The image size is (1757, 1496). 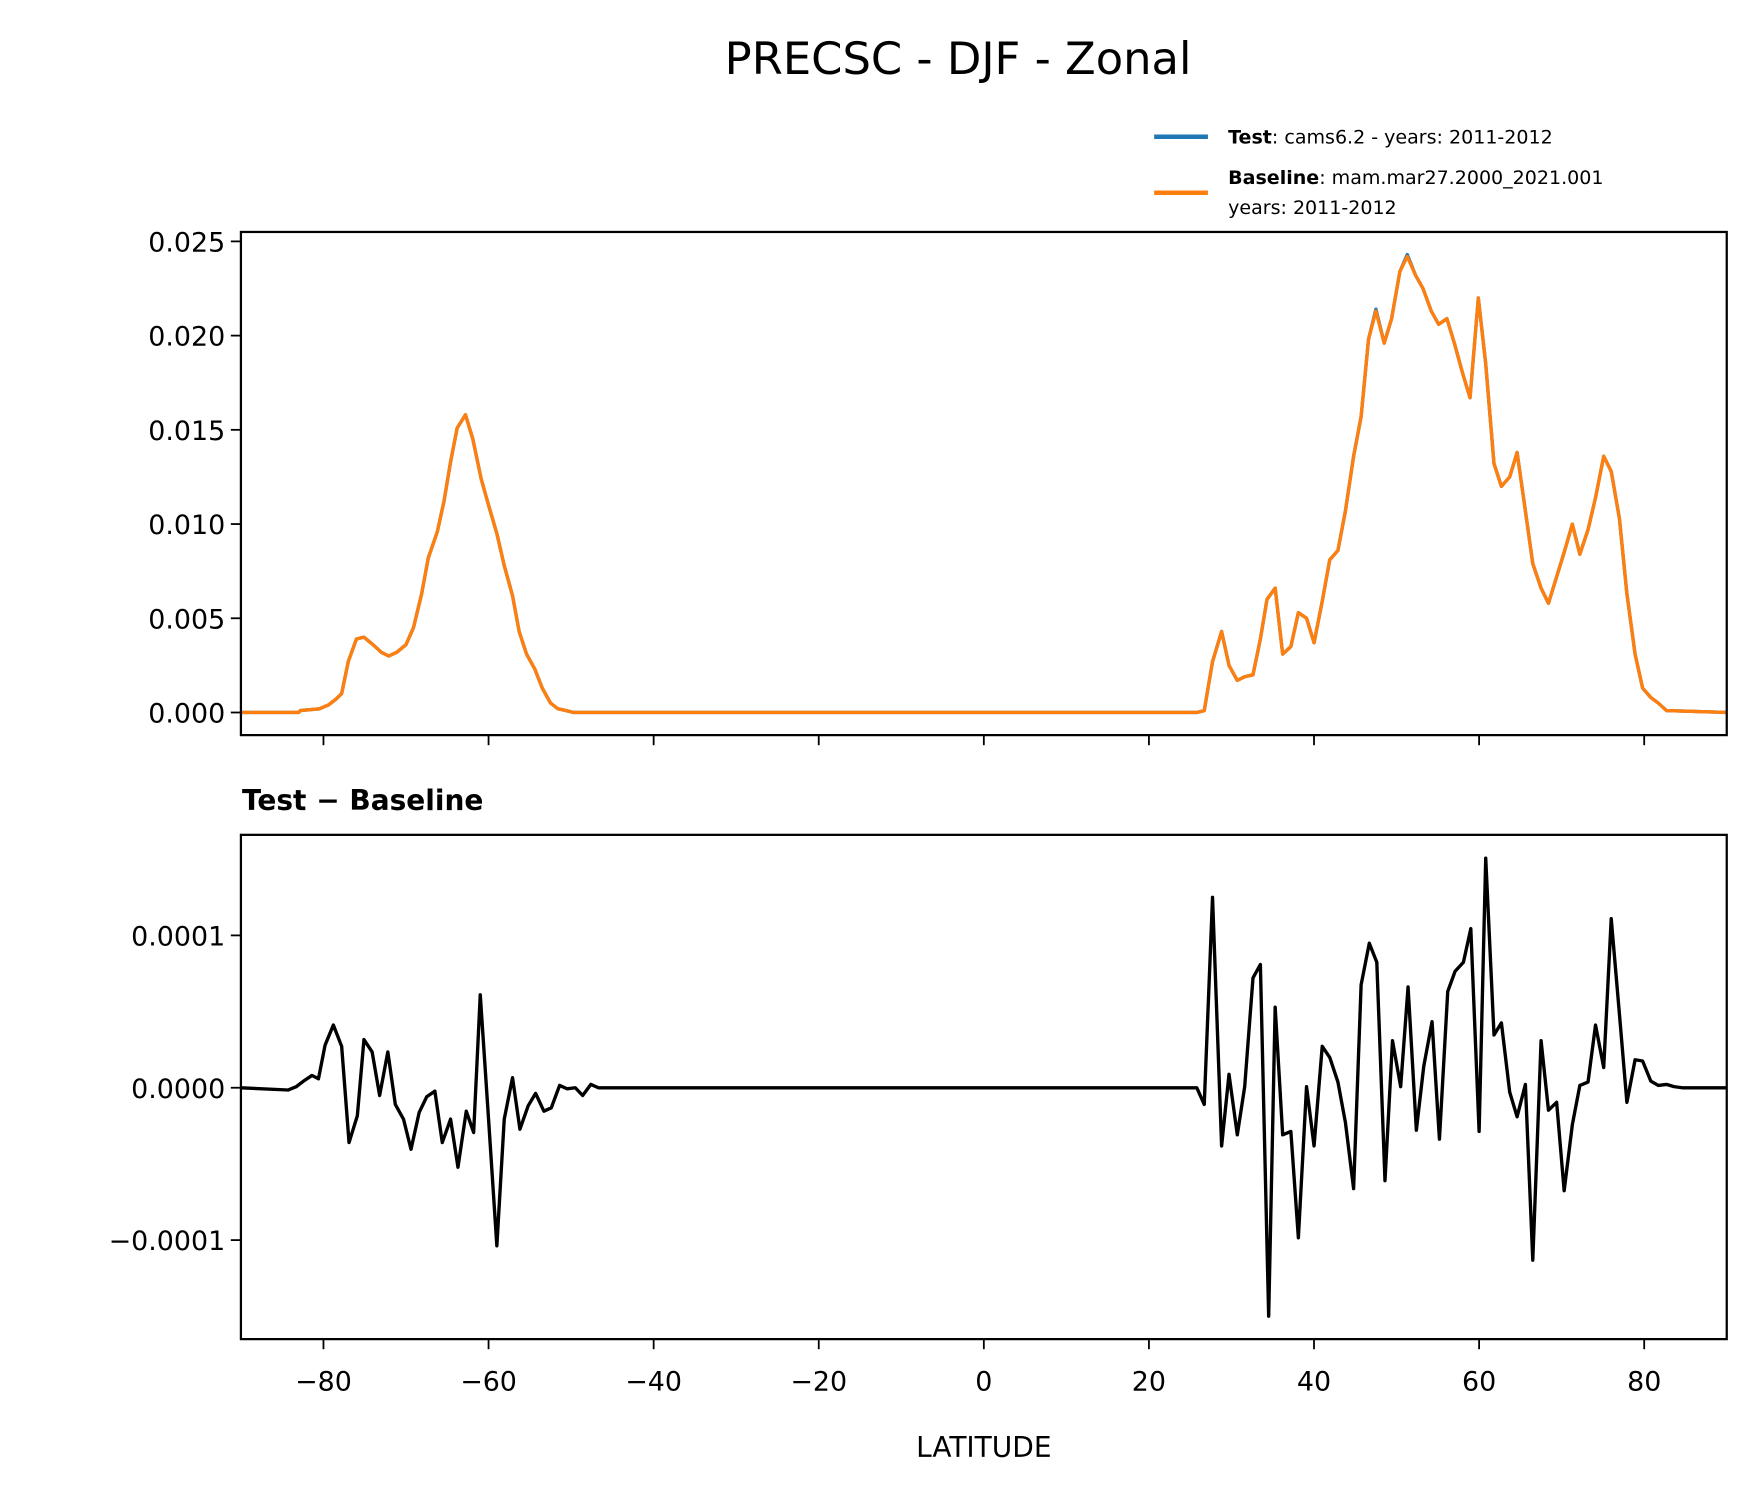 What do you see at coordinates (186, 714) in the screenshot?
I see `top-y-tick-label: 0.000` at bounding box center [186, 714].